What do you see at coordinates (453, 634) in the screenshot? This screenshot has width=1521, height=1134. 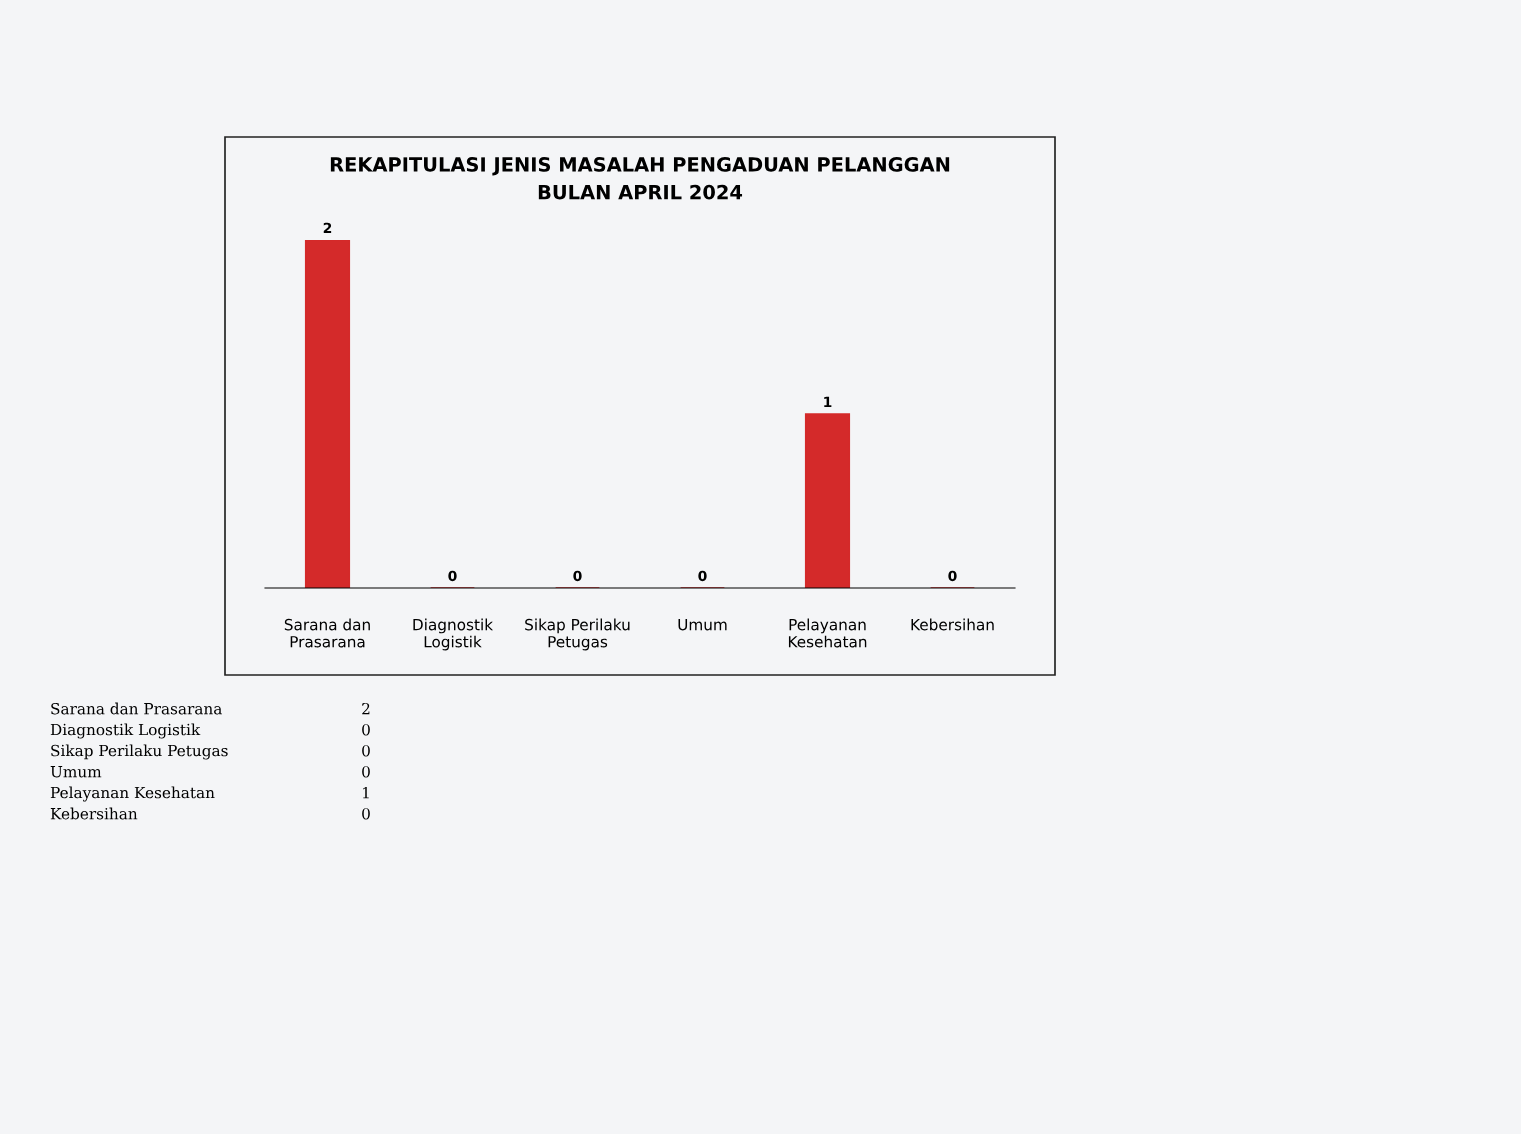 I see `x-tick-label: Diagnostik Logistik` at bounding box center [453, 634].